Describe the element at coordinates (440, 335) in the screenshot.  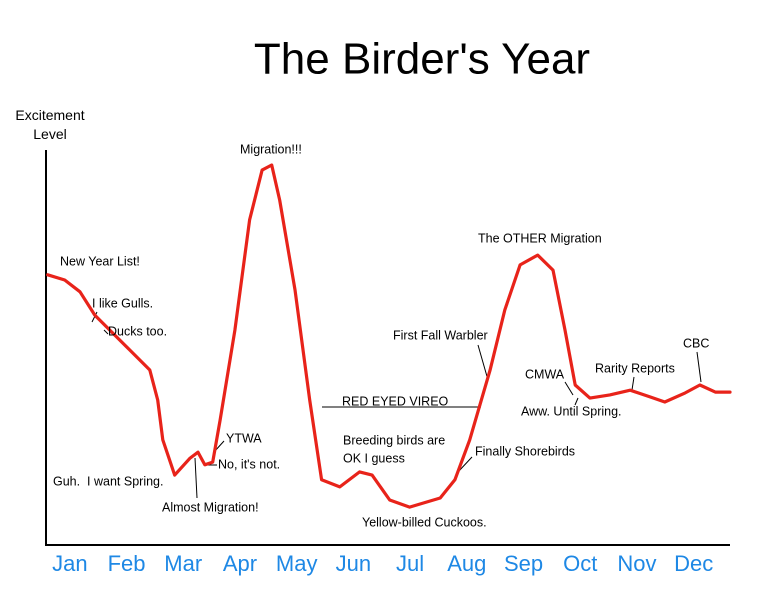
I see `annotation: First Fall Warbler` at that location.